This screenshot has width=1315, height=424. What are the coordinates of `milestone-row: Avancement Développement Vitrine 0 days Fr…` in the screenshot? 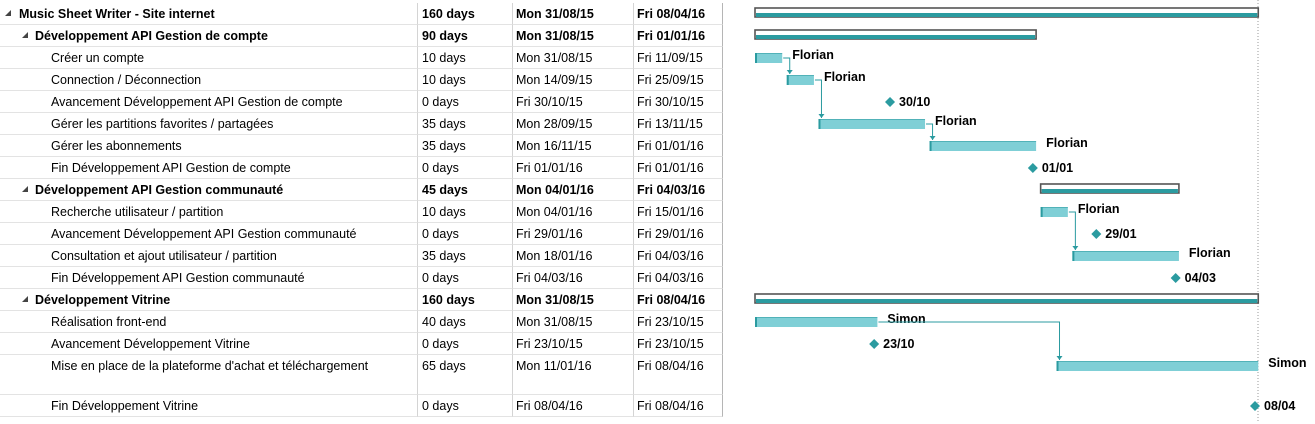 It's located at (361, 344).